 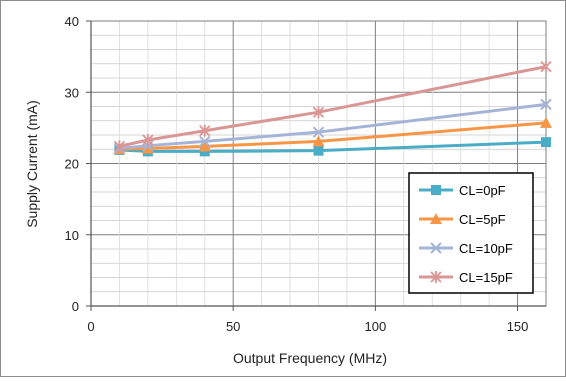 I want to click on legend: CL=0pF CL=5pF CL=10pF CL=15pF, so click(x=471, y=233).